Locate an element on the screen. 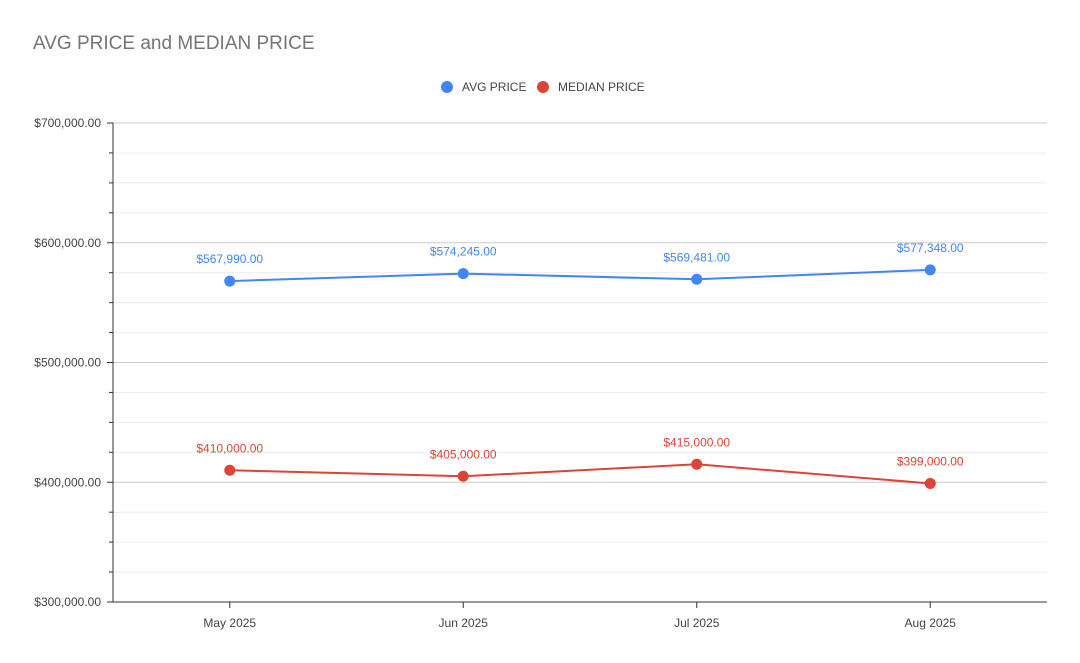 The width and height of the screenshot is (1080, 663). data-label: $399,000.00 is located at coordinates (930, 461).